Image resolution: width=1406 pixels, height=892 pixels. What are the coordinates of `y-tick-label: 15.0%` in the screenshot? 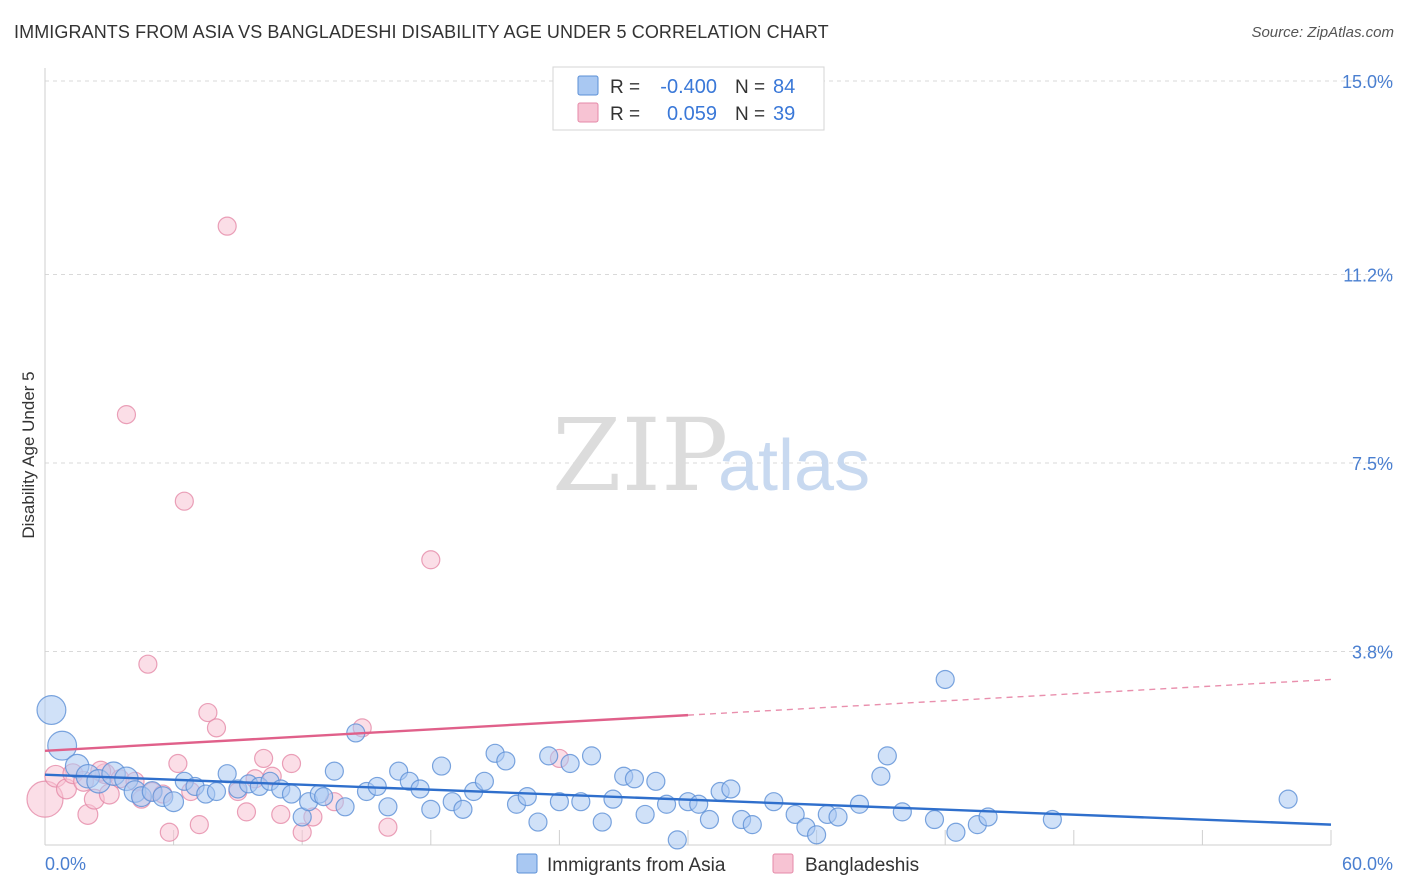 It's located at (1367, 82).